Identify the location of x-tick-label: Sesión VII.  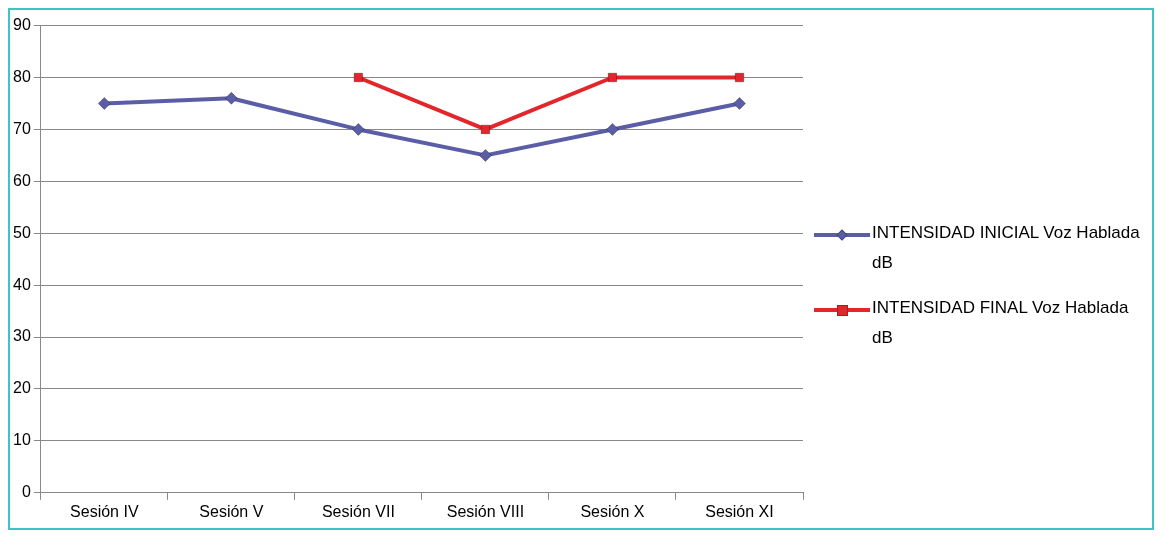
(358, 511).